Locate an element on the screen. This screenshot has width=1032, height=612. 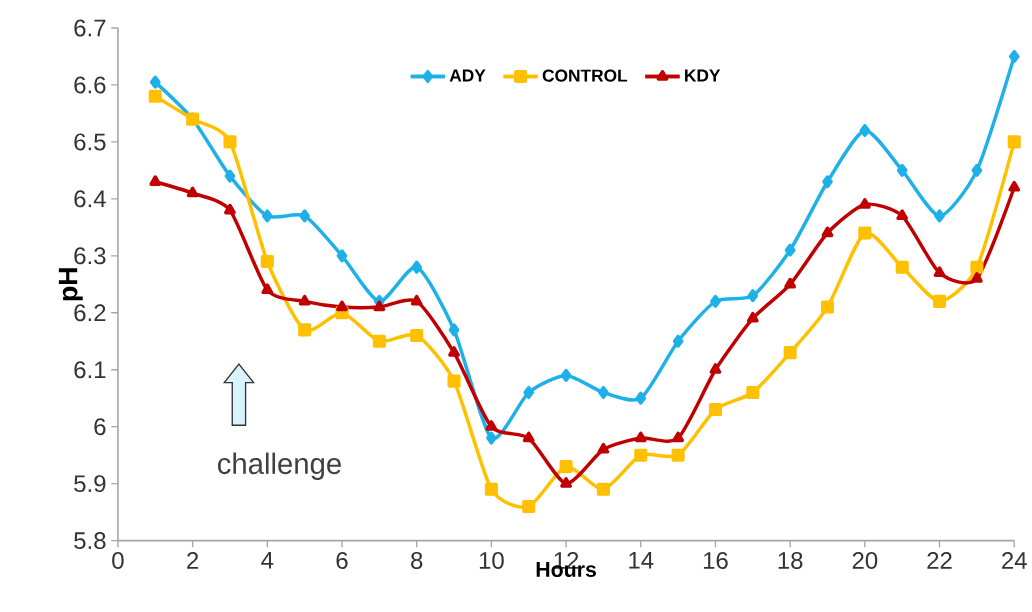
y-tick-label: 5.9 is located at coordinates (90, 484).